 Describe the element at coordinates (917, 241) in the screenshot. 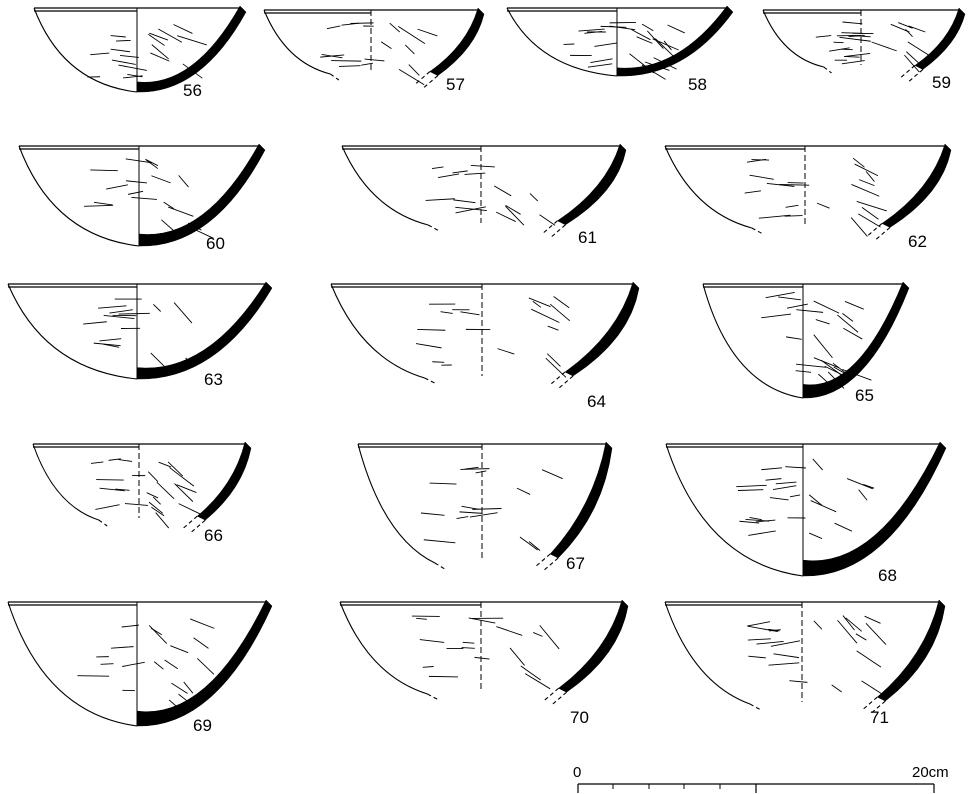

I see `vessel-number-label: 62` at that location.